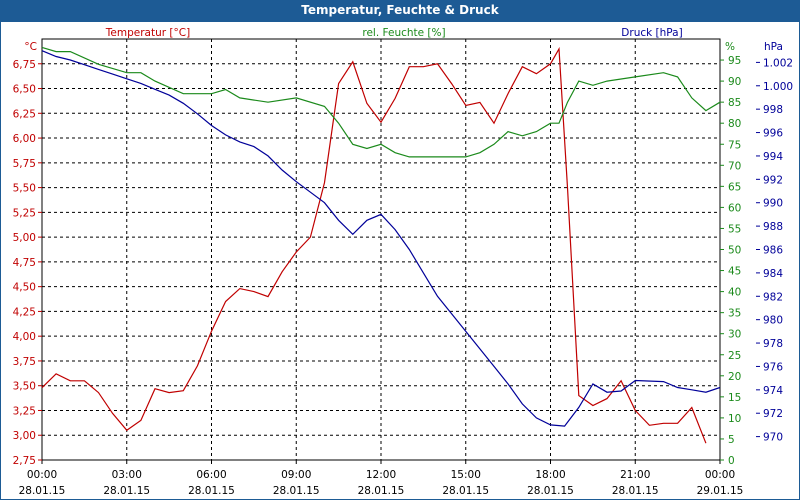  I want to click on pressure-tick-label: 978, so click(773, 344).